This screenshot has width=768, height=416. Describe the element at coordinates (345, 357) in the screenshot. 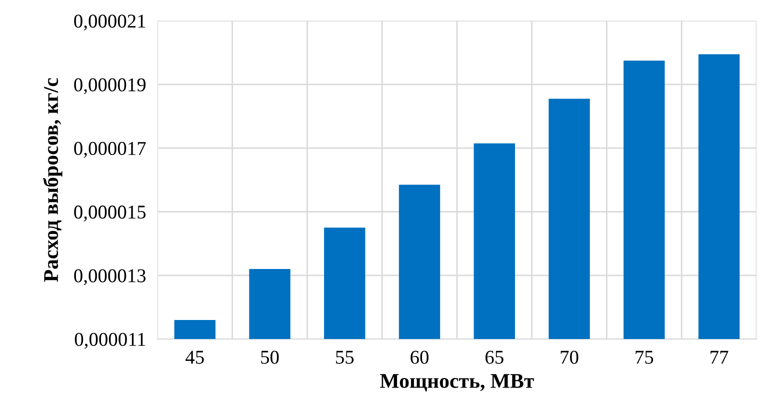

I see `x-tick-label: 55` at that location.